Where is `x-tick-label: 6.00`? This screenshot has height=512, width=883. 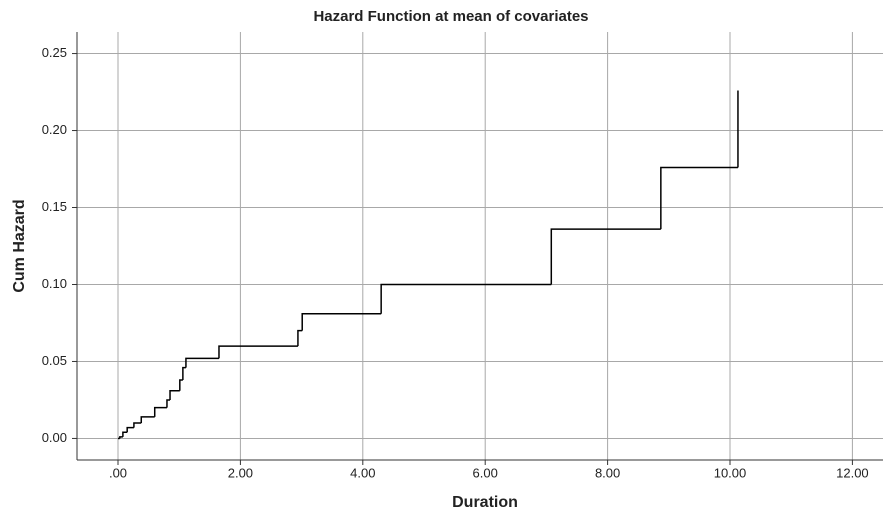 x-tick-label: 6.00 is located at coordinates (485, 472).